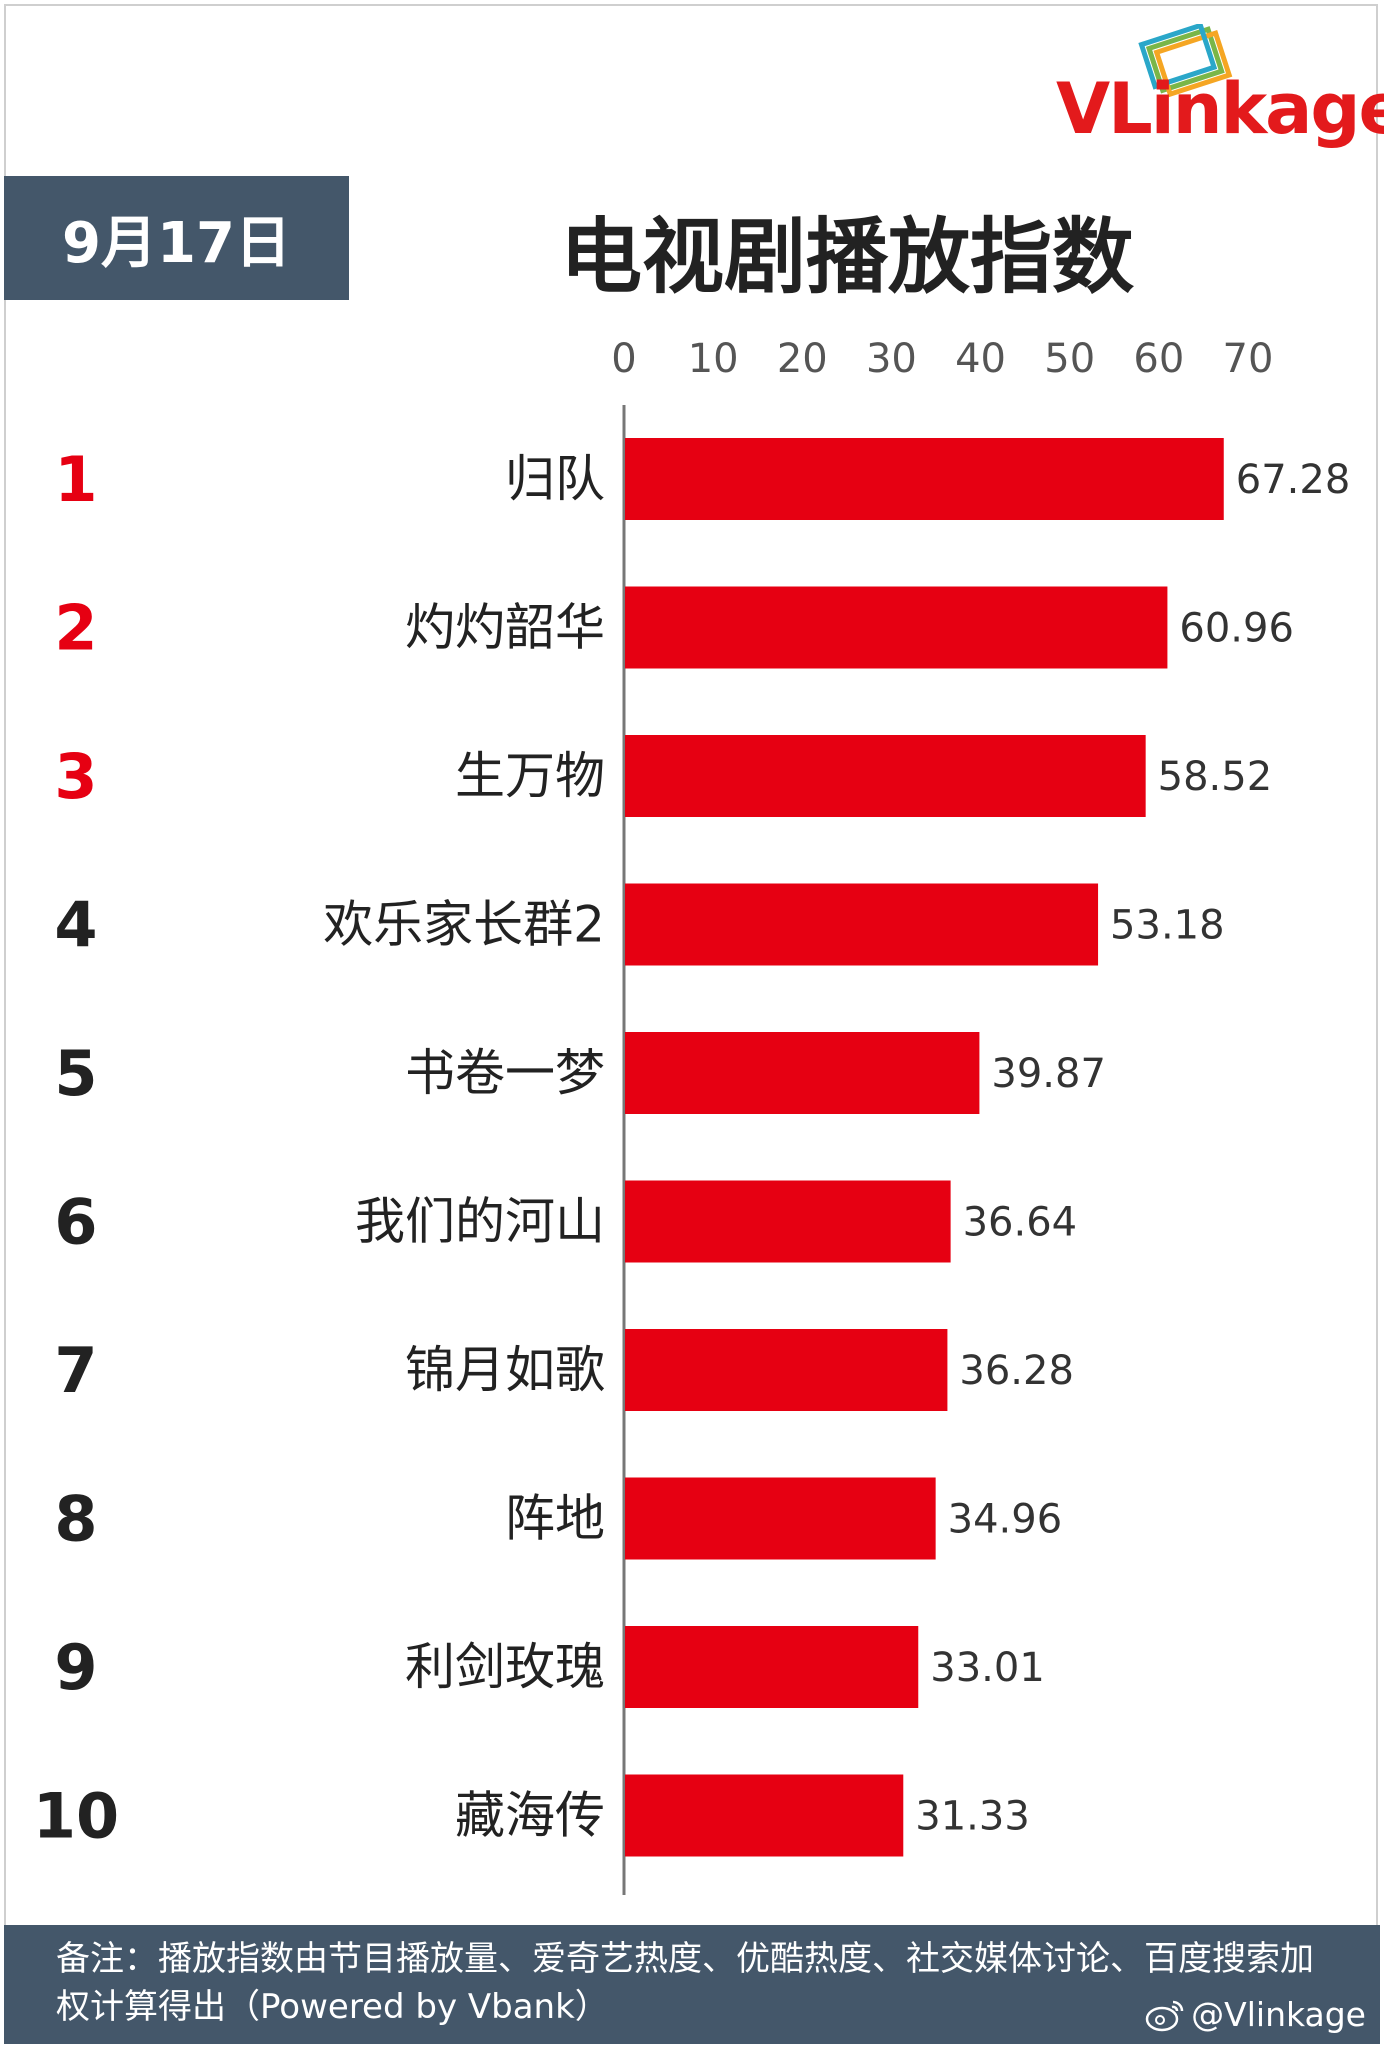 Image resolution: width=1384 pixels, height=2048 pixels. Describe the element at coordinates (1220, 109) in the screenshot. I see `logo-text: VLinkage` at that location.